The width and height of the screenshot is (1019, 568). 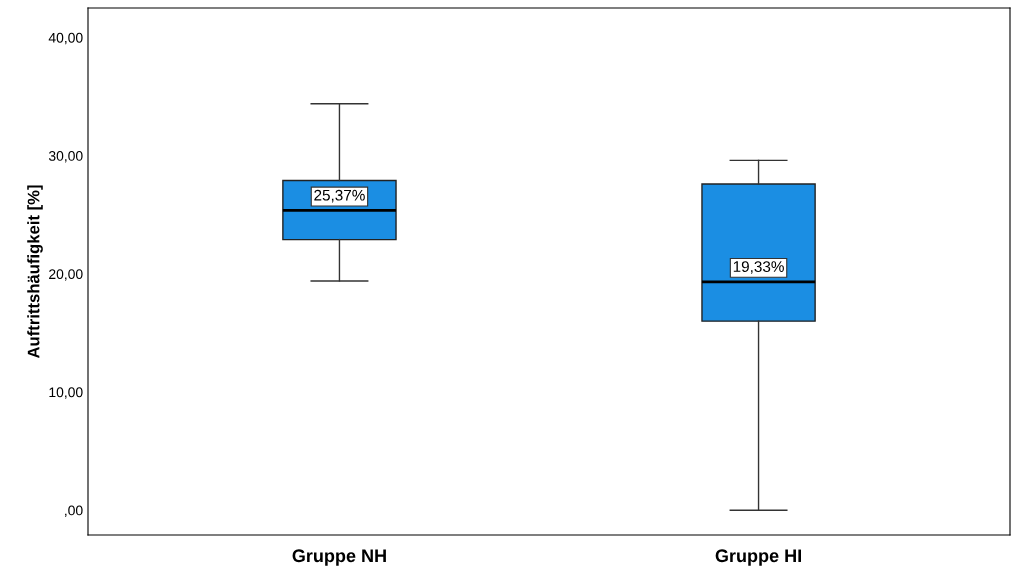 What do you see at coordinates (339, 557) in the screenshot?
I see `x-tick-label: Gruppe NH` at bounding box center [339, 557].